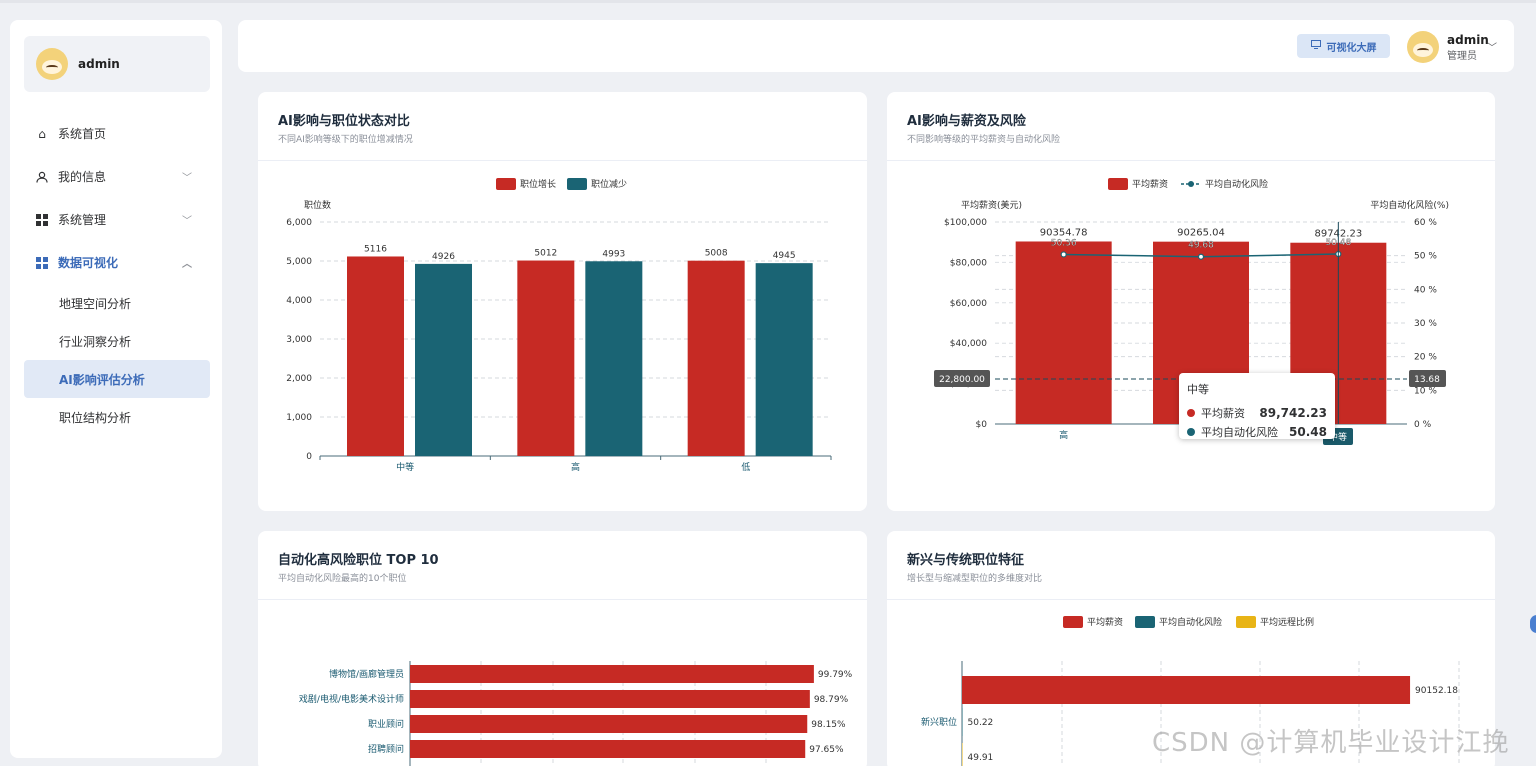  Describe the element at coordinates (1425, 257) in the screenshot. I see `y-tick-label-right: 50 %` at that location.